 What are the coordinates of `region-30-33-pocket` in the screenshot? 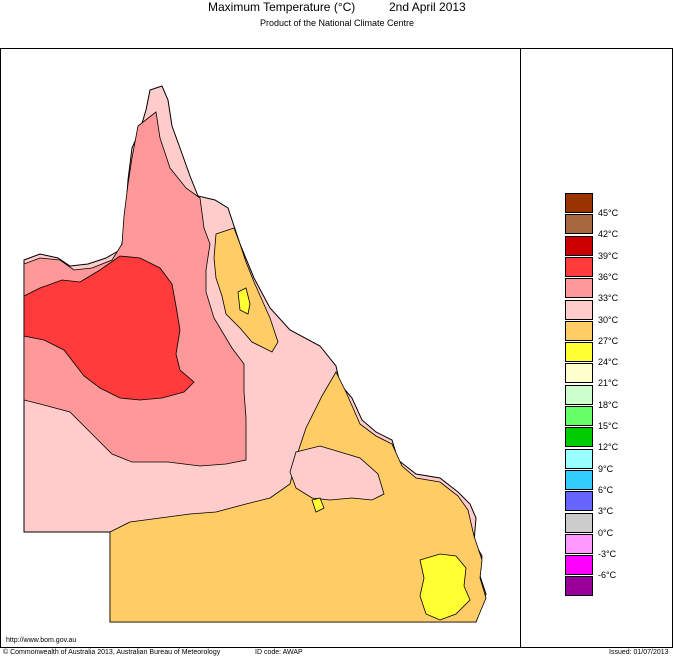 It's located at (337, 473).